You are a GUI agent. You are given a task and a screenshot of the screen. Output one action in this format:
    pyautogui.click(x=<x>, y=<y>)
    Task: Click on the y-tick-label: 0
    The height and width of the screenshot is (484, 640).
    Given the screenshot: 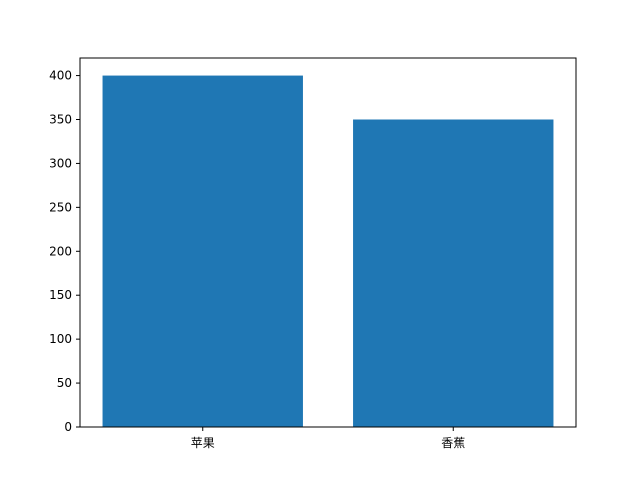 What is the action you would take?
    pyautogui.click(x=68, y=427)
    